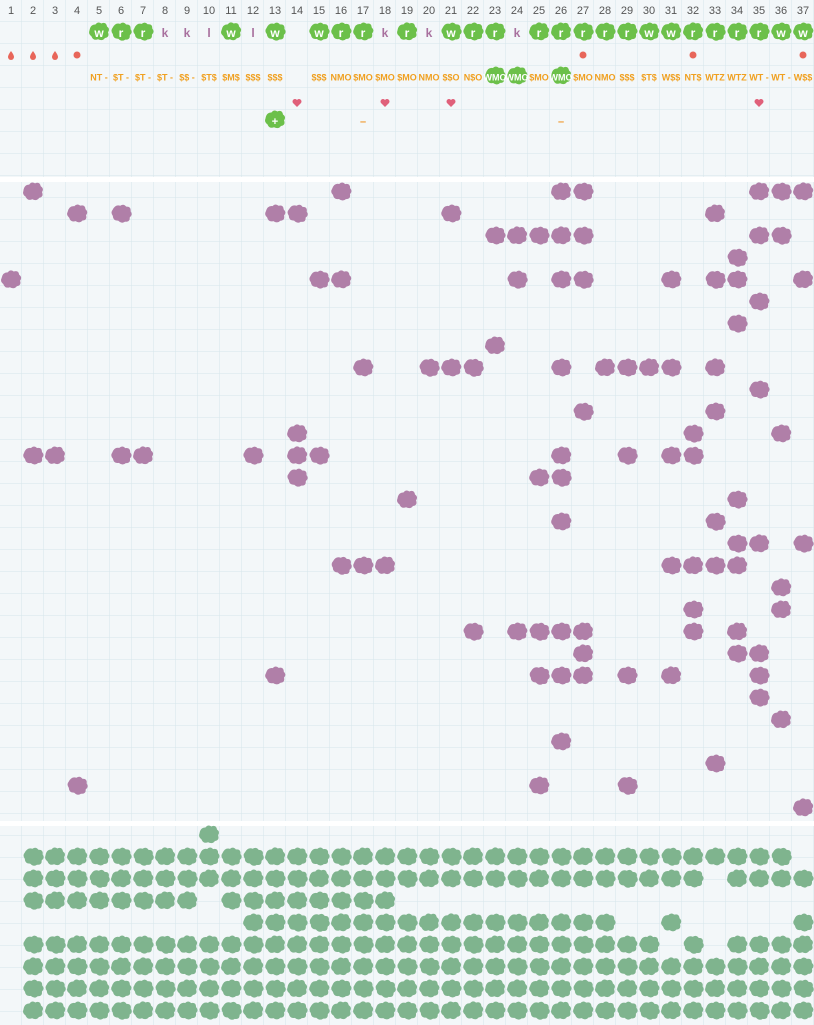 Image resolution: width=814 pixels, height=1025 pixels. What do you see at coordinates (187, 33) in the screenshot?
I see `markers-text: k` at bounding box center [187, 33].